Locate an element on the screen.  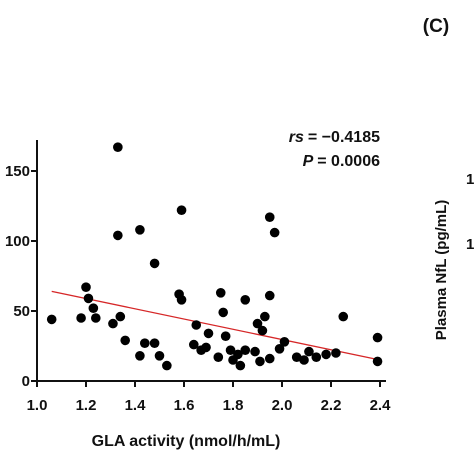
x-tick-label: 1.6 is located at coordinates (184, 405).